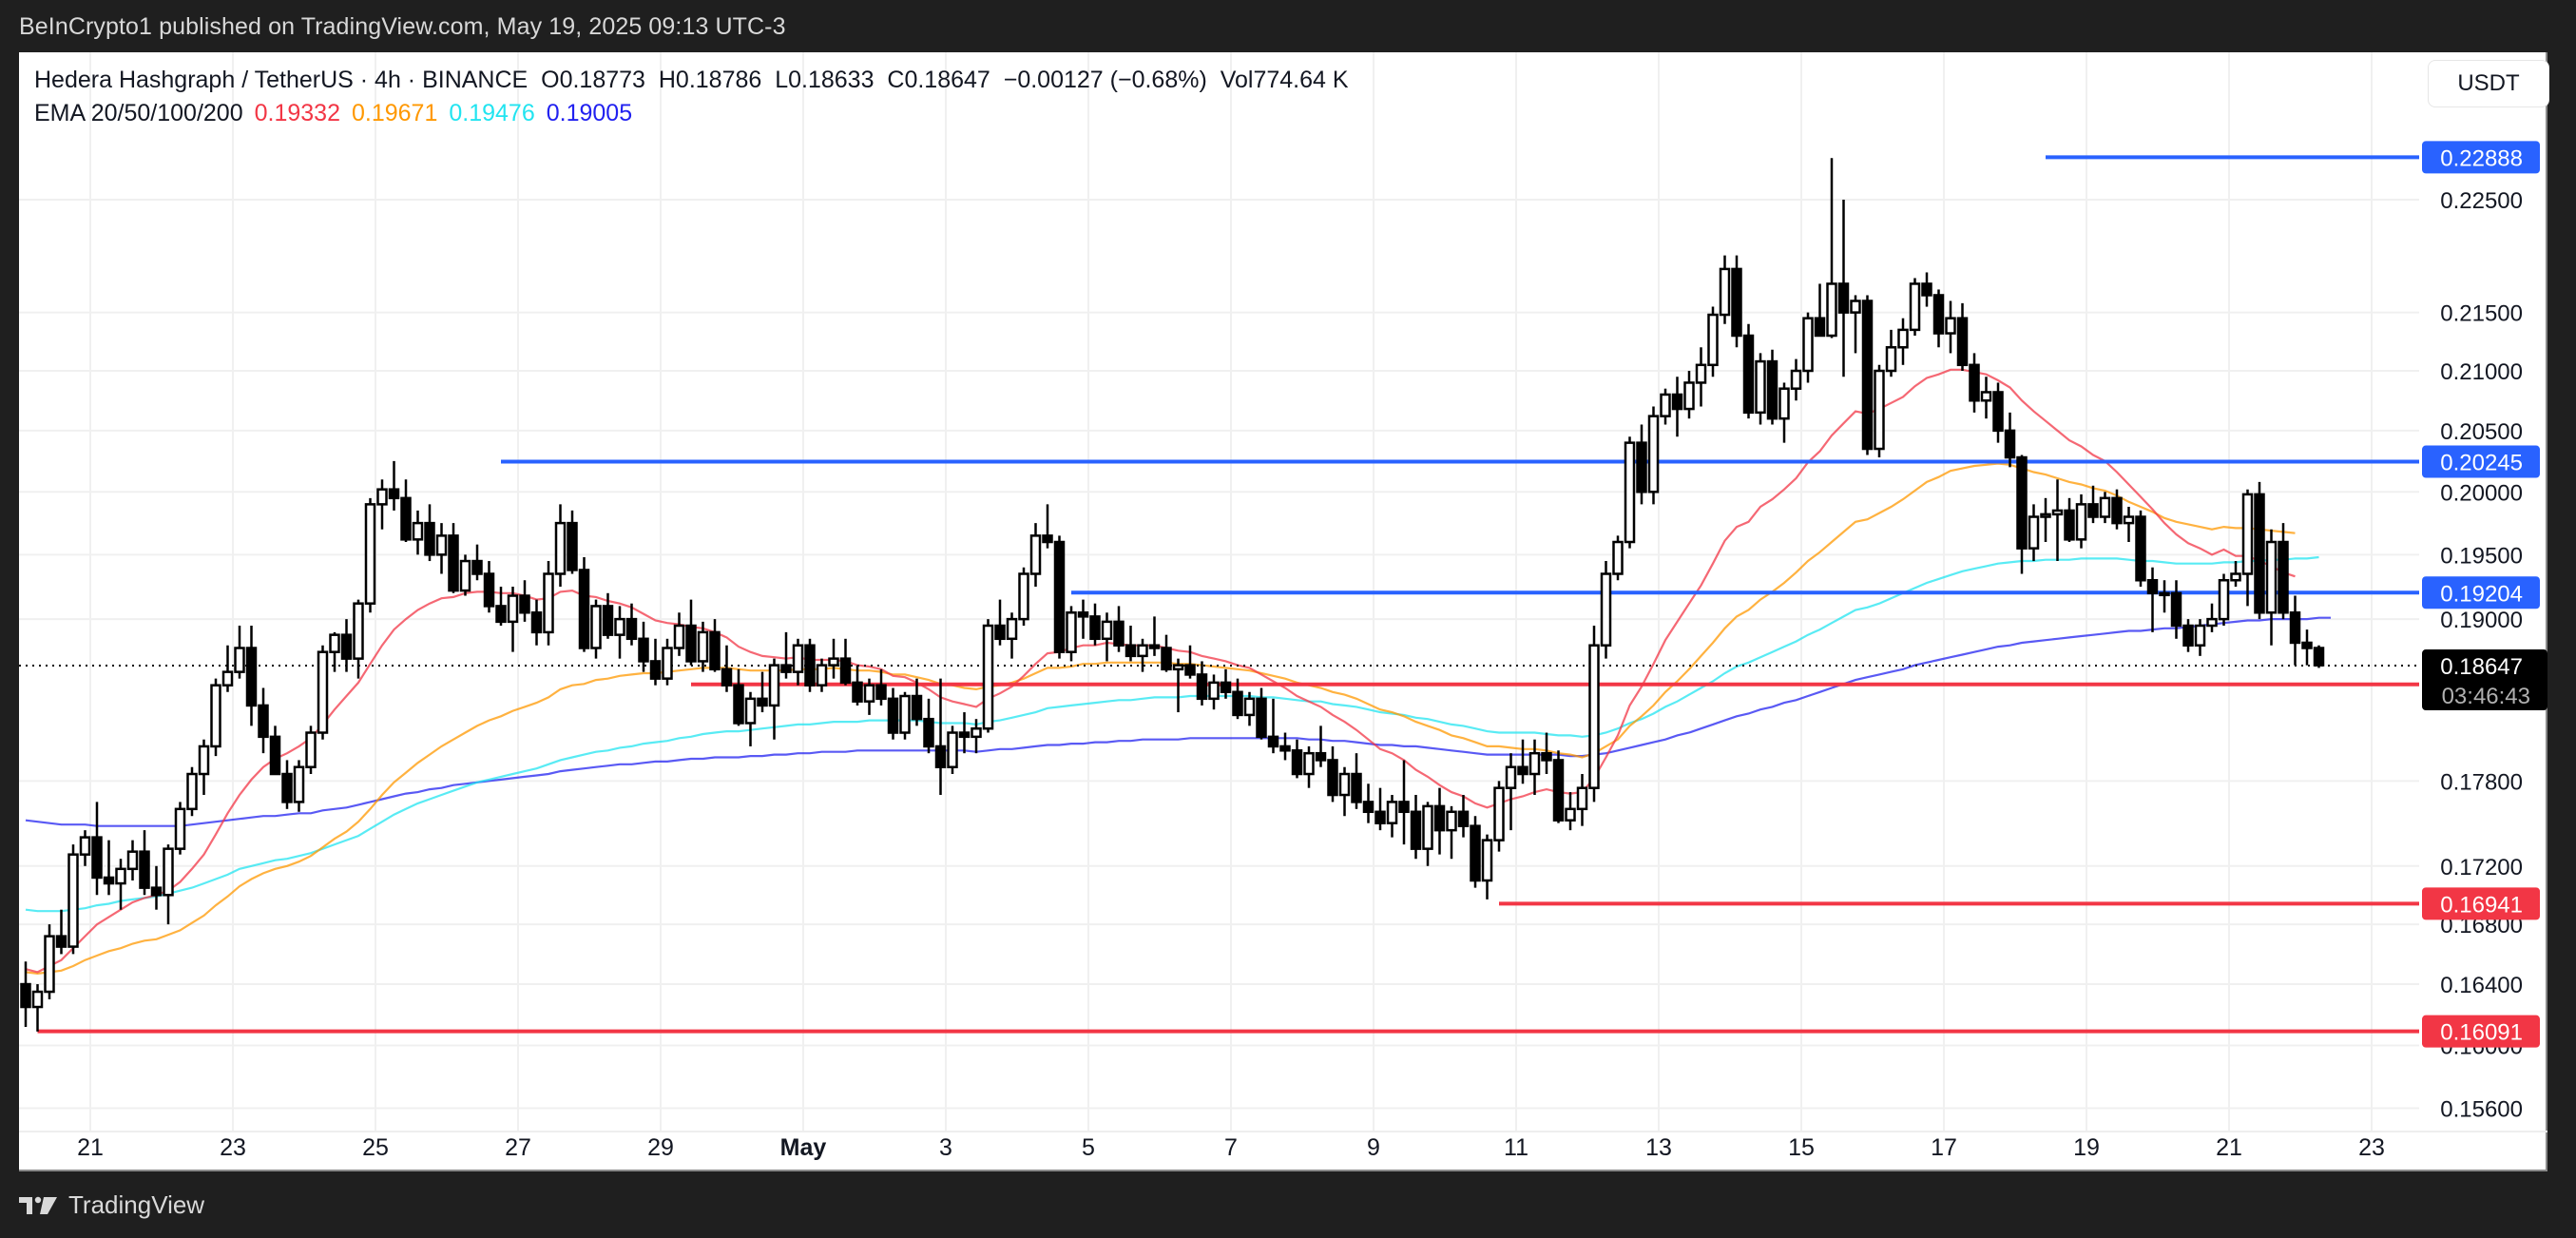  I want to click on support-price-tag, so click(2481, 1031).